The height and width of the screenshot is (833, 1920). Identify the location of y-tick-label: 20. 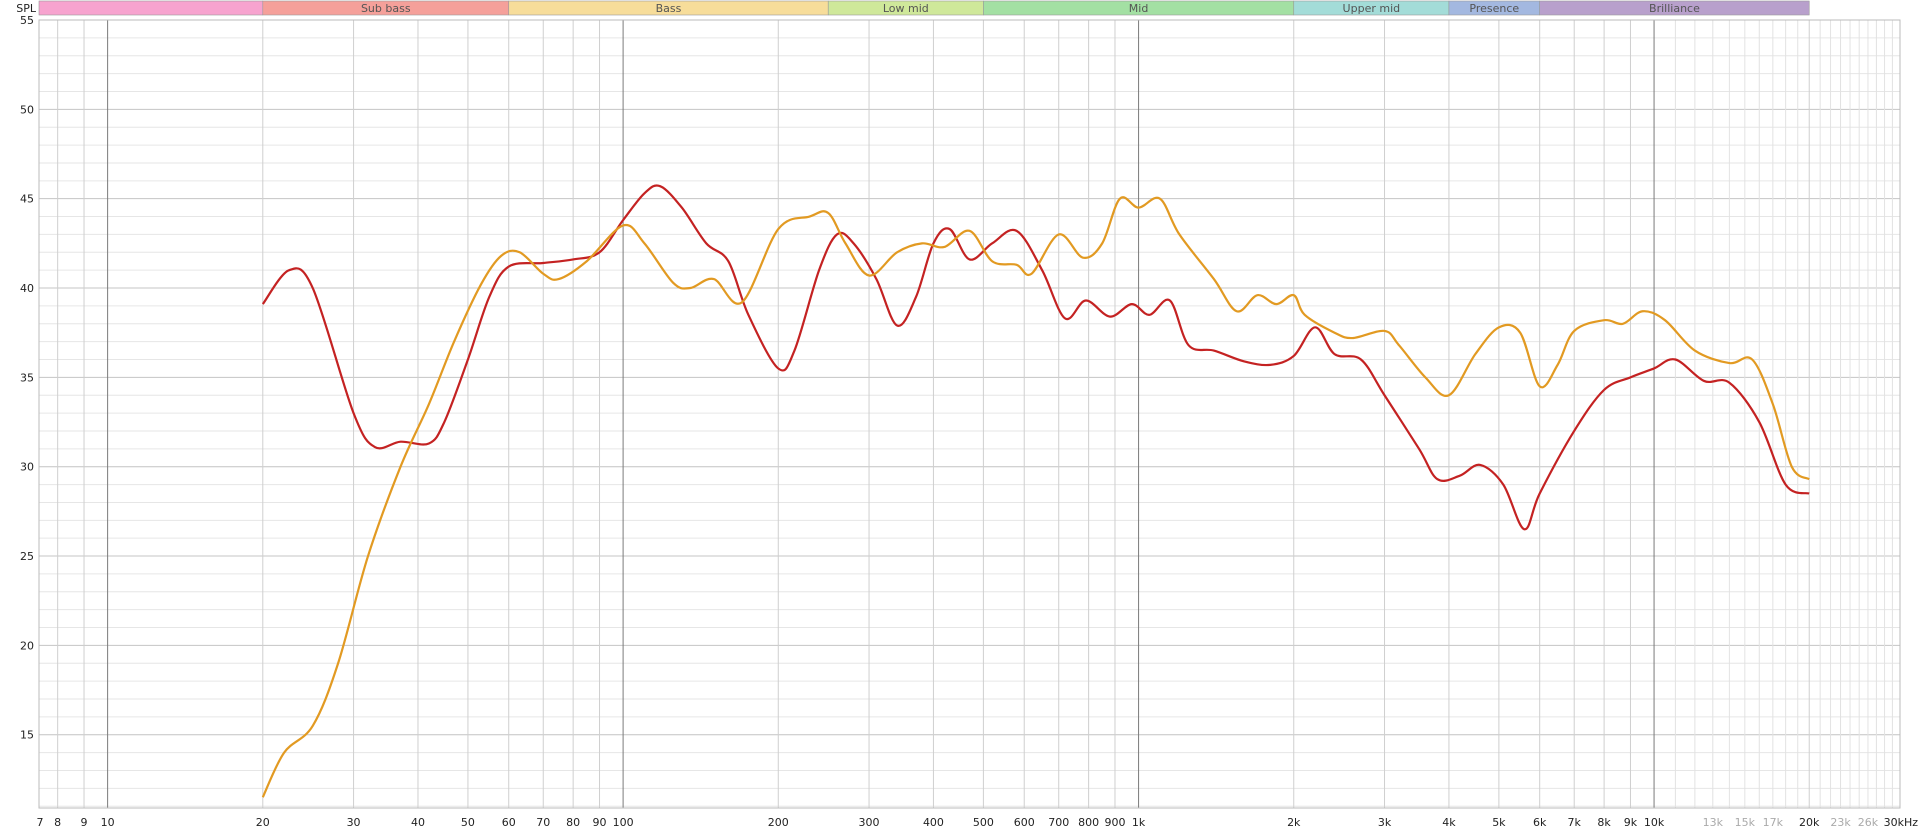
(27, 645).